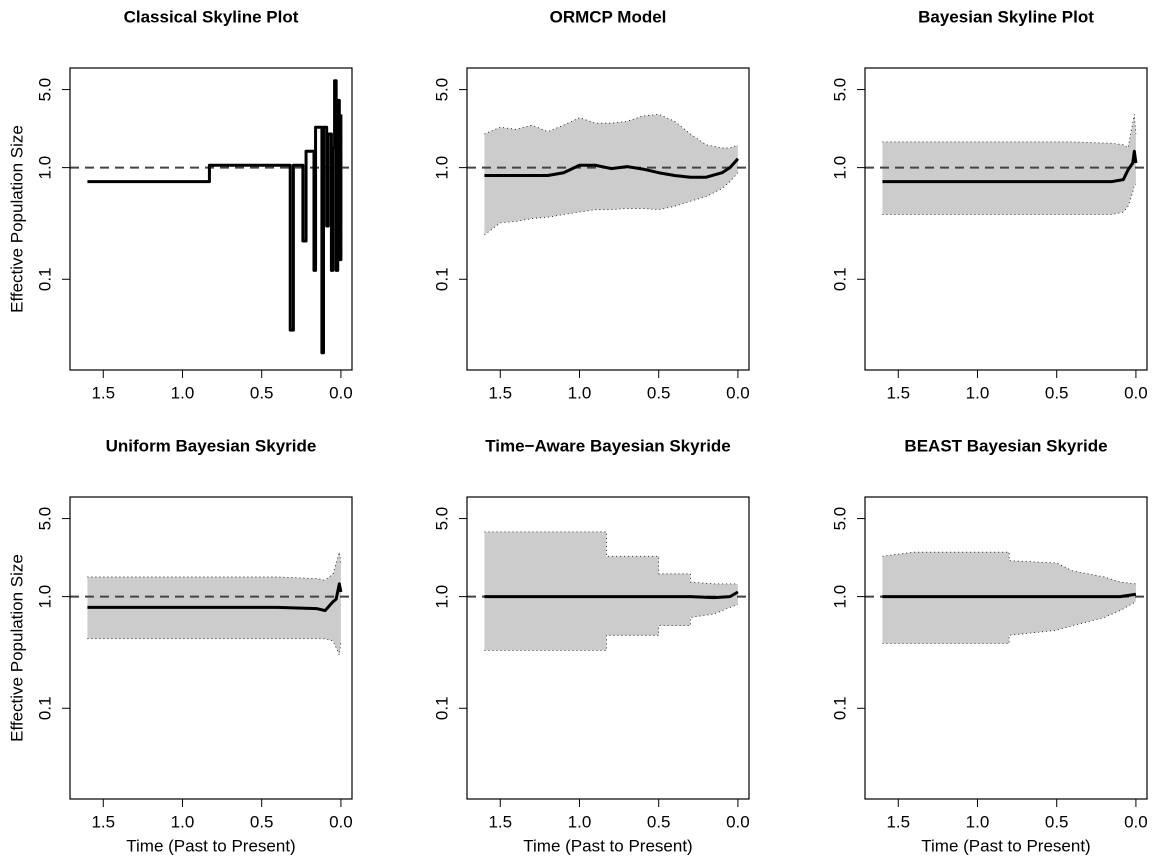 The width and height of the screenshot is (1171, 867). Describe the element at coordinates (211, 16) in the screenshot. I see `panel-title: Classical Skyline Plot` at that location.